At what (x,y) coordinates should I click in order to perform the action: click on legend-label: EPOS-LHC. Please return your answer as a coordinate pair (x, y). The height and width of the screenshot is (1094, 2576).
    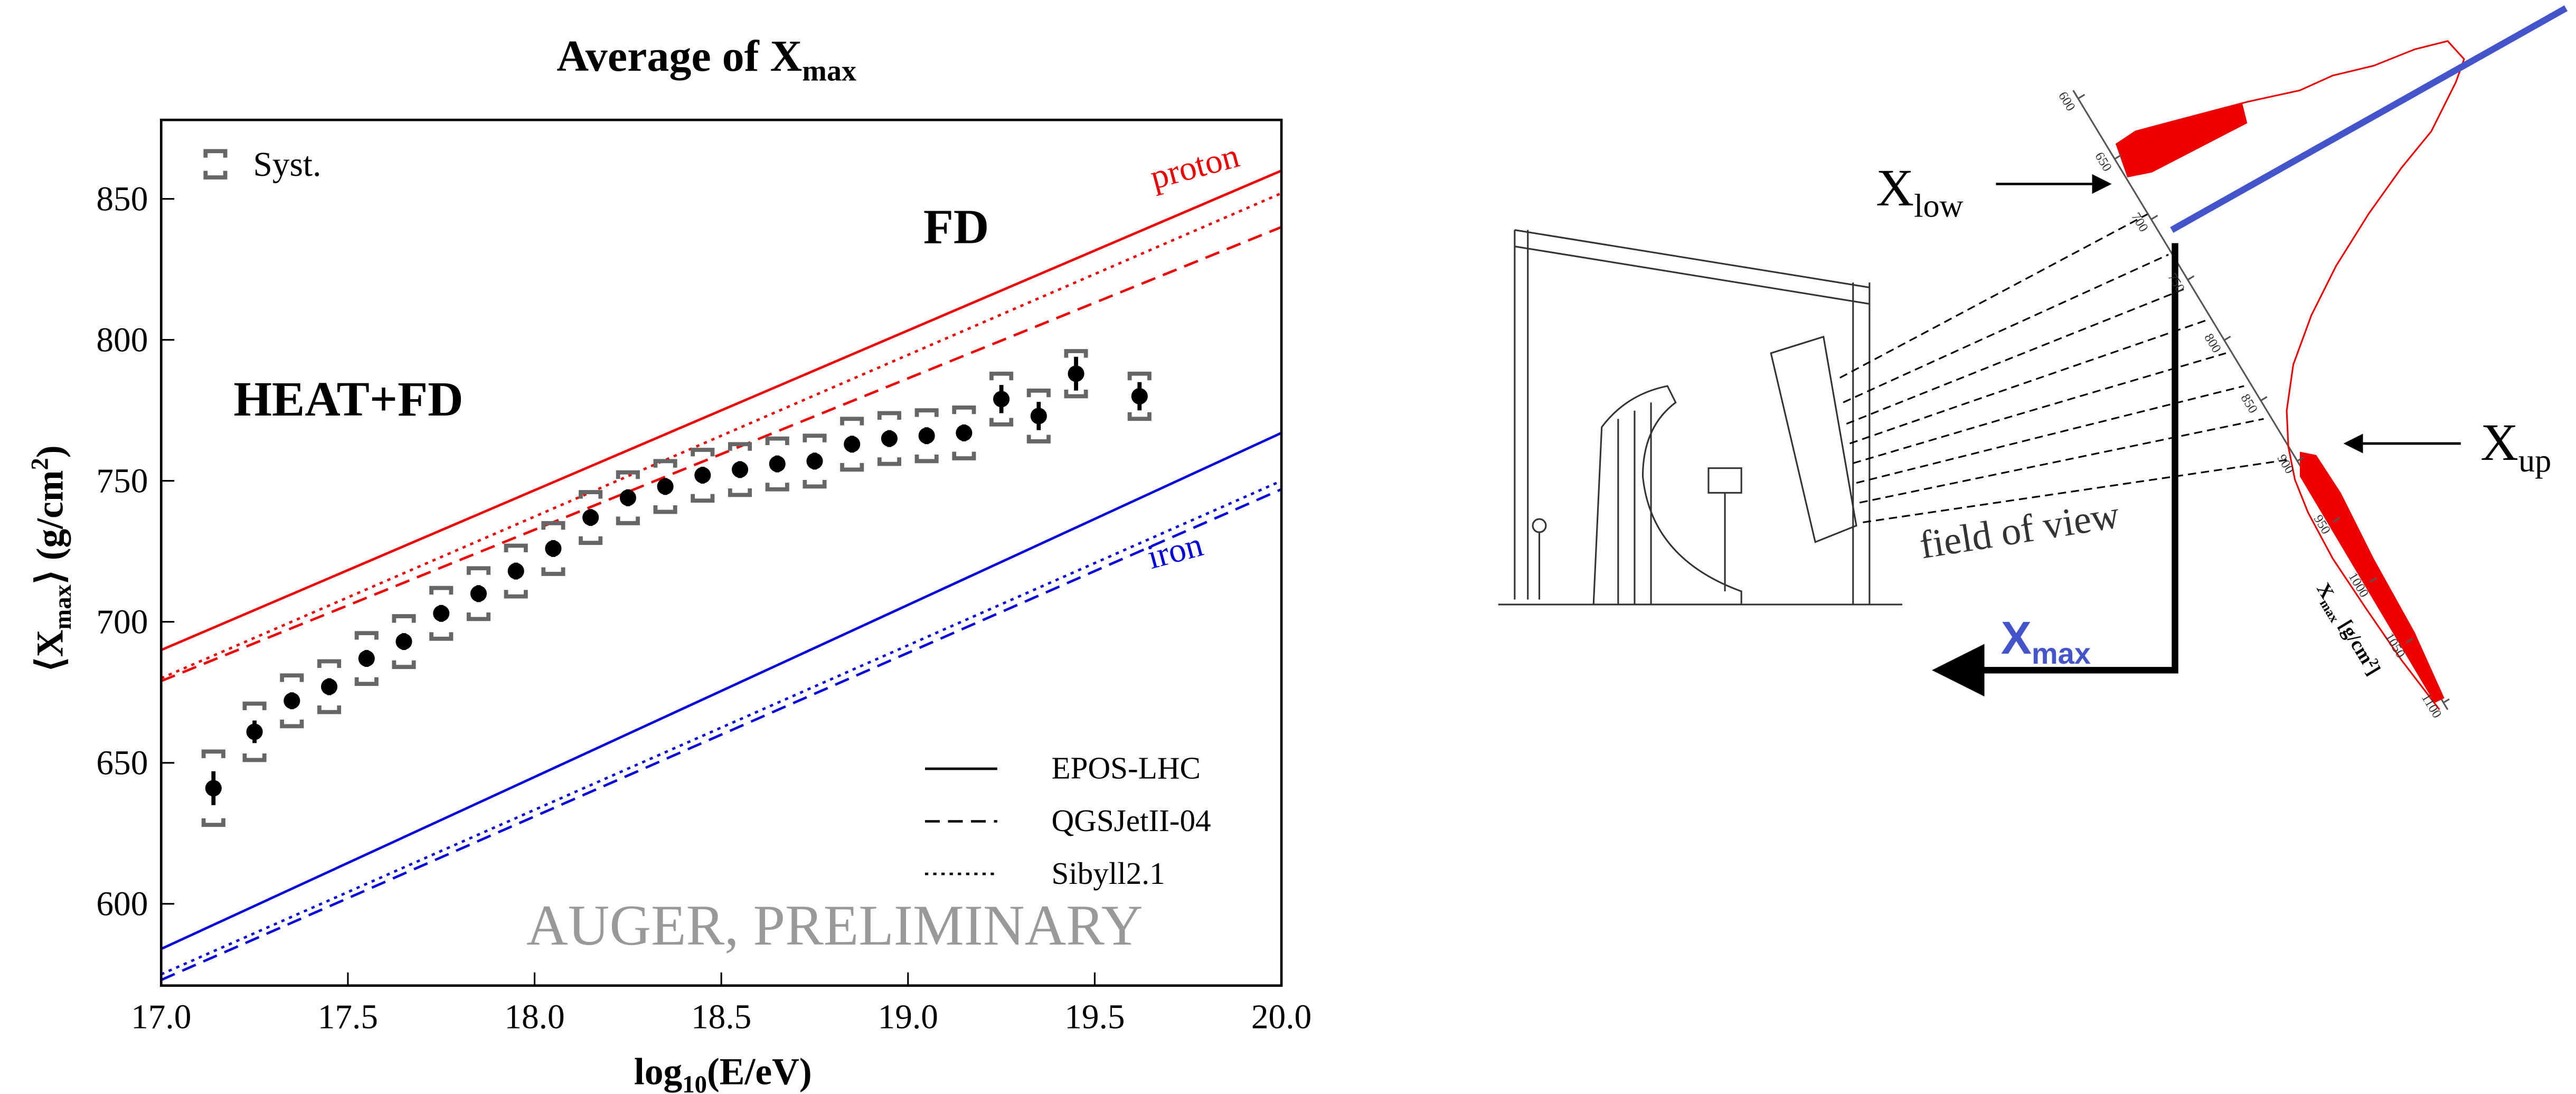
    Looking at the image, I should click on (1126, 768).